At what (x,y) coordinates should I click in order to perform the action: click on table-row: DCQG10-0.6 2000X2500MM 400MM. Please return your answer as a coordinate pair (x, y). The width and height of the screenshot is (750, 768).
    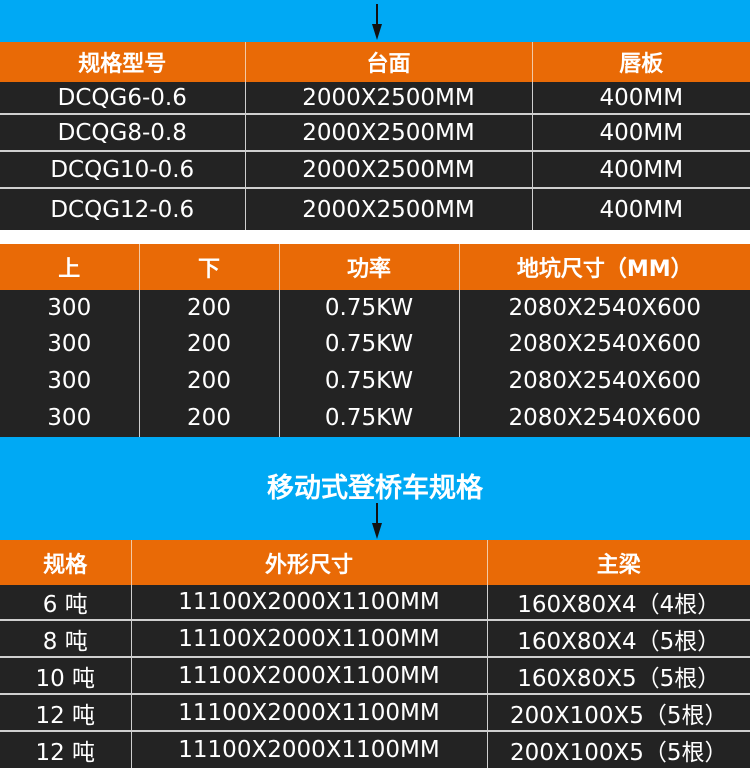
    Looking at the image, I should click on (375, 169).